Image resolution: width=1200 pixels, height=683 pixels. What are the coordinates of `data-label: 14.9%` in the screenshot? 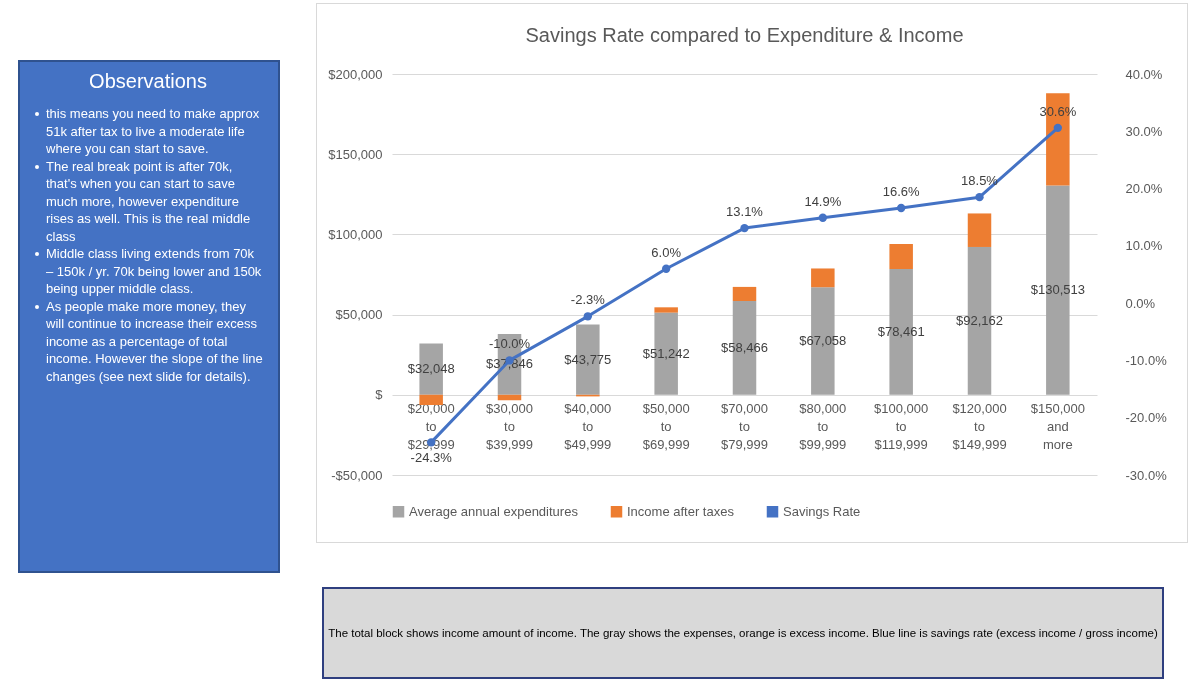 It's located at (823, 201).